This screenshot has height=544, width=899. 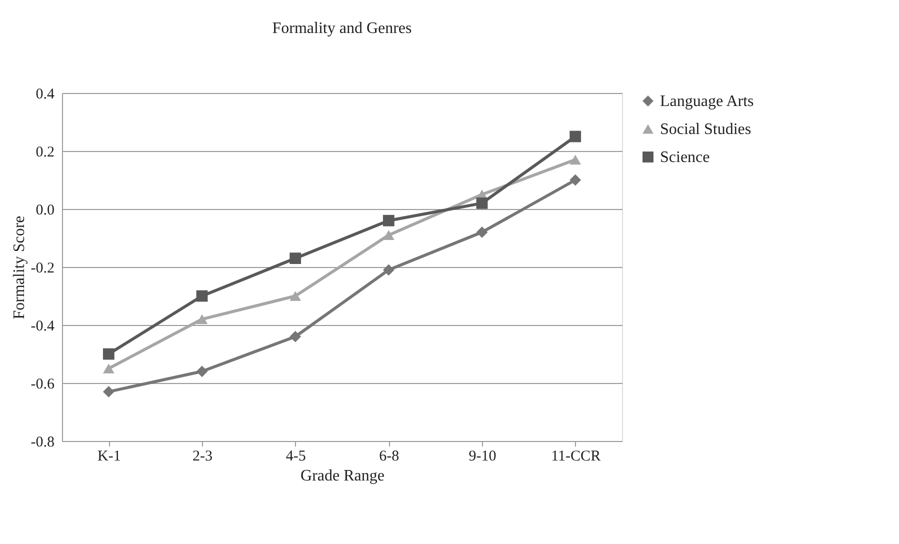 I want to click on y-tick-label: -0.2, so click(x=42, y=268).